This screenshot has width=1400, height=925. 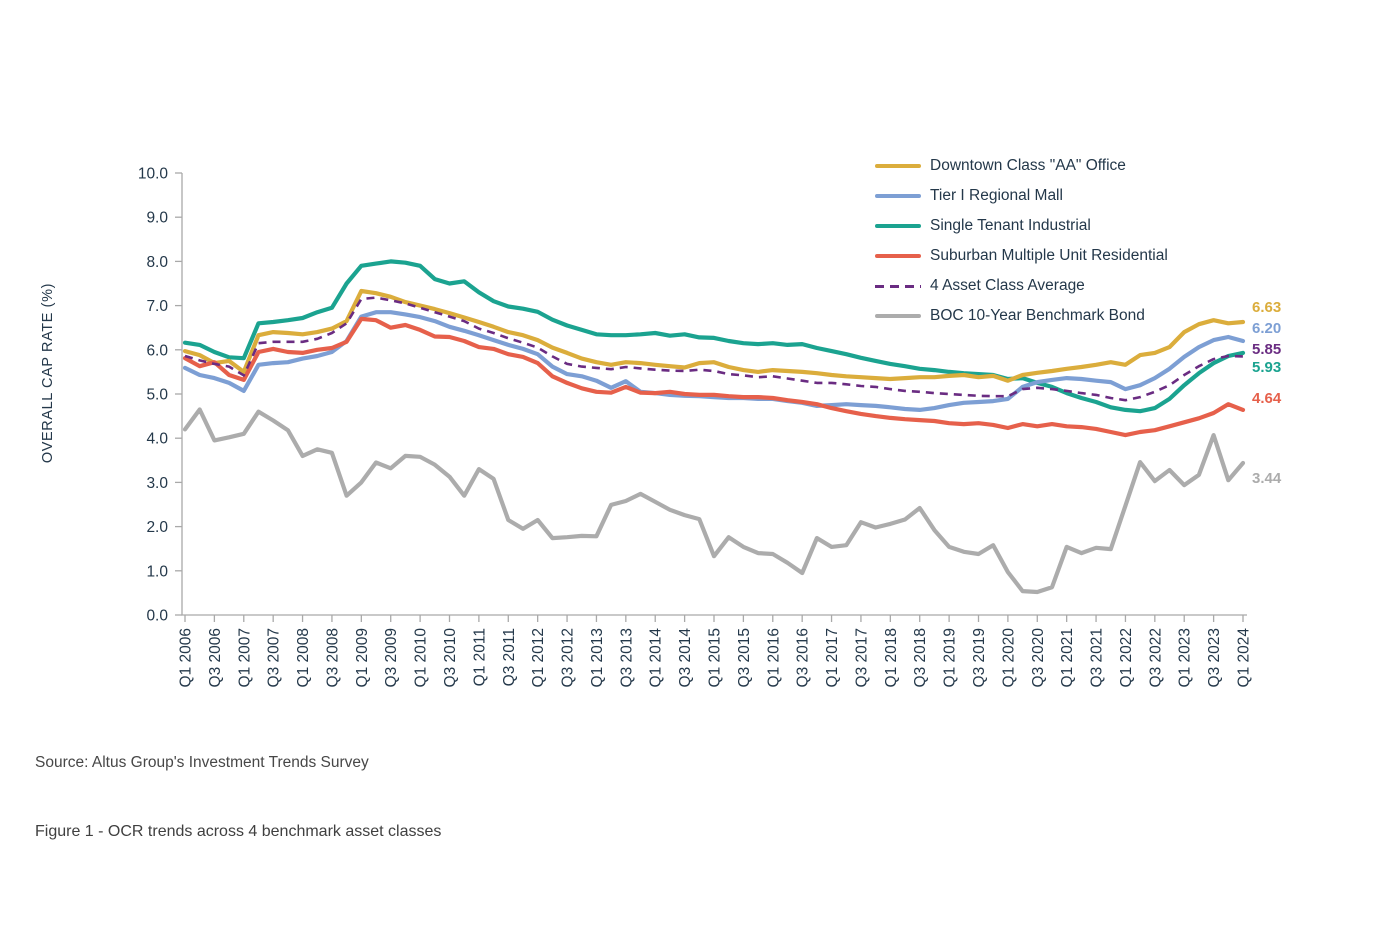 I want to click on x-tick-label: Q3 2006, so click(x=215, y=657).